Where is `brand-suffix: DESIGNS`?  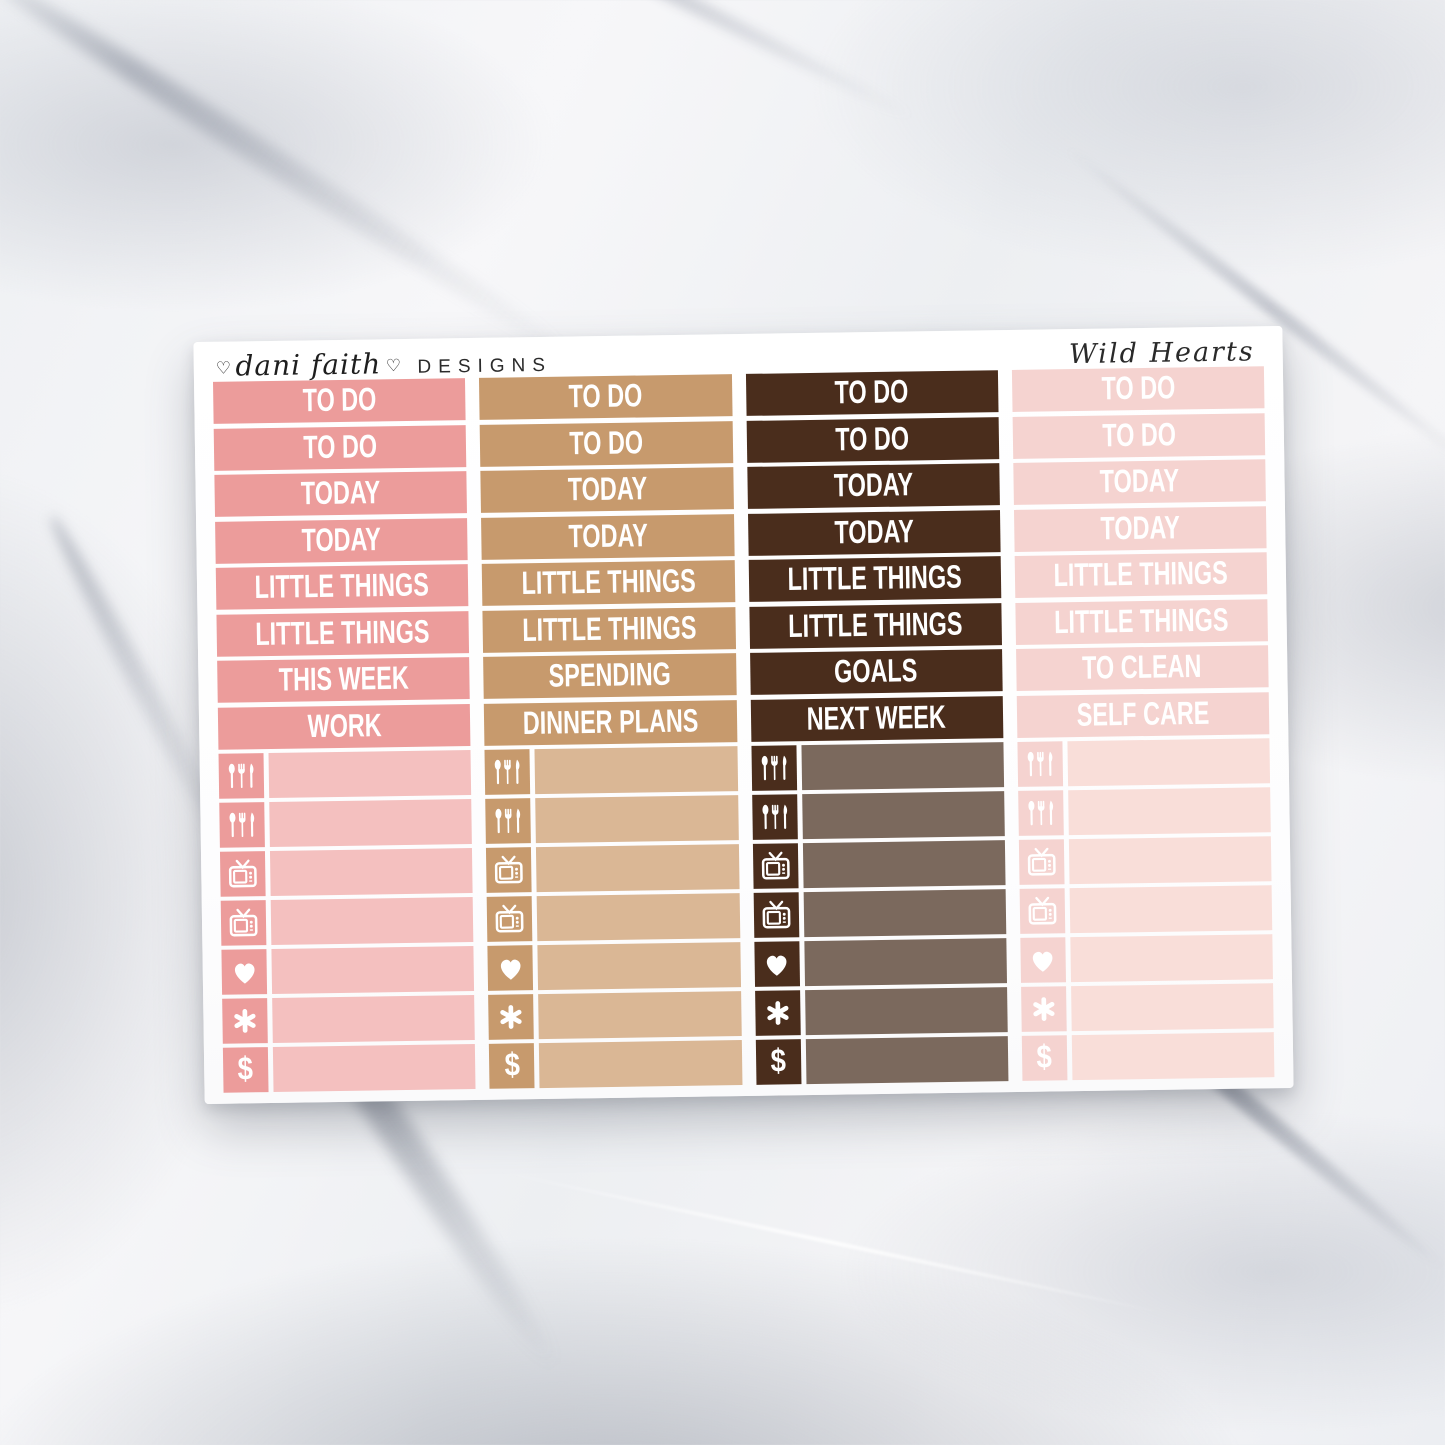 brand-suffix: DESIGNS is located at coordinates (485, 366).